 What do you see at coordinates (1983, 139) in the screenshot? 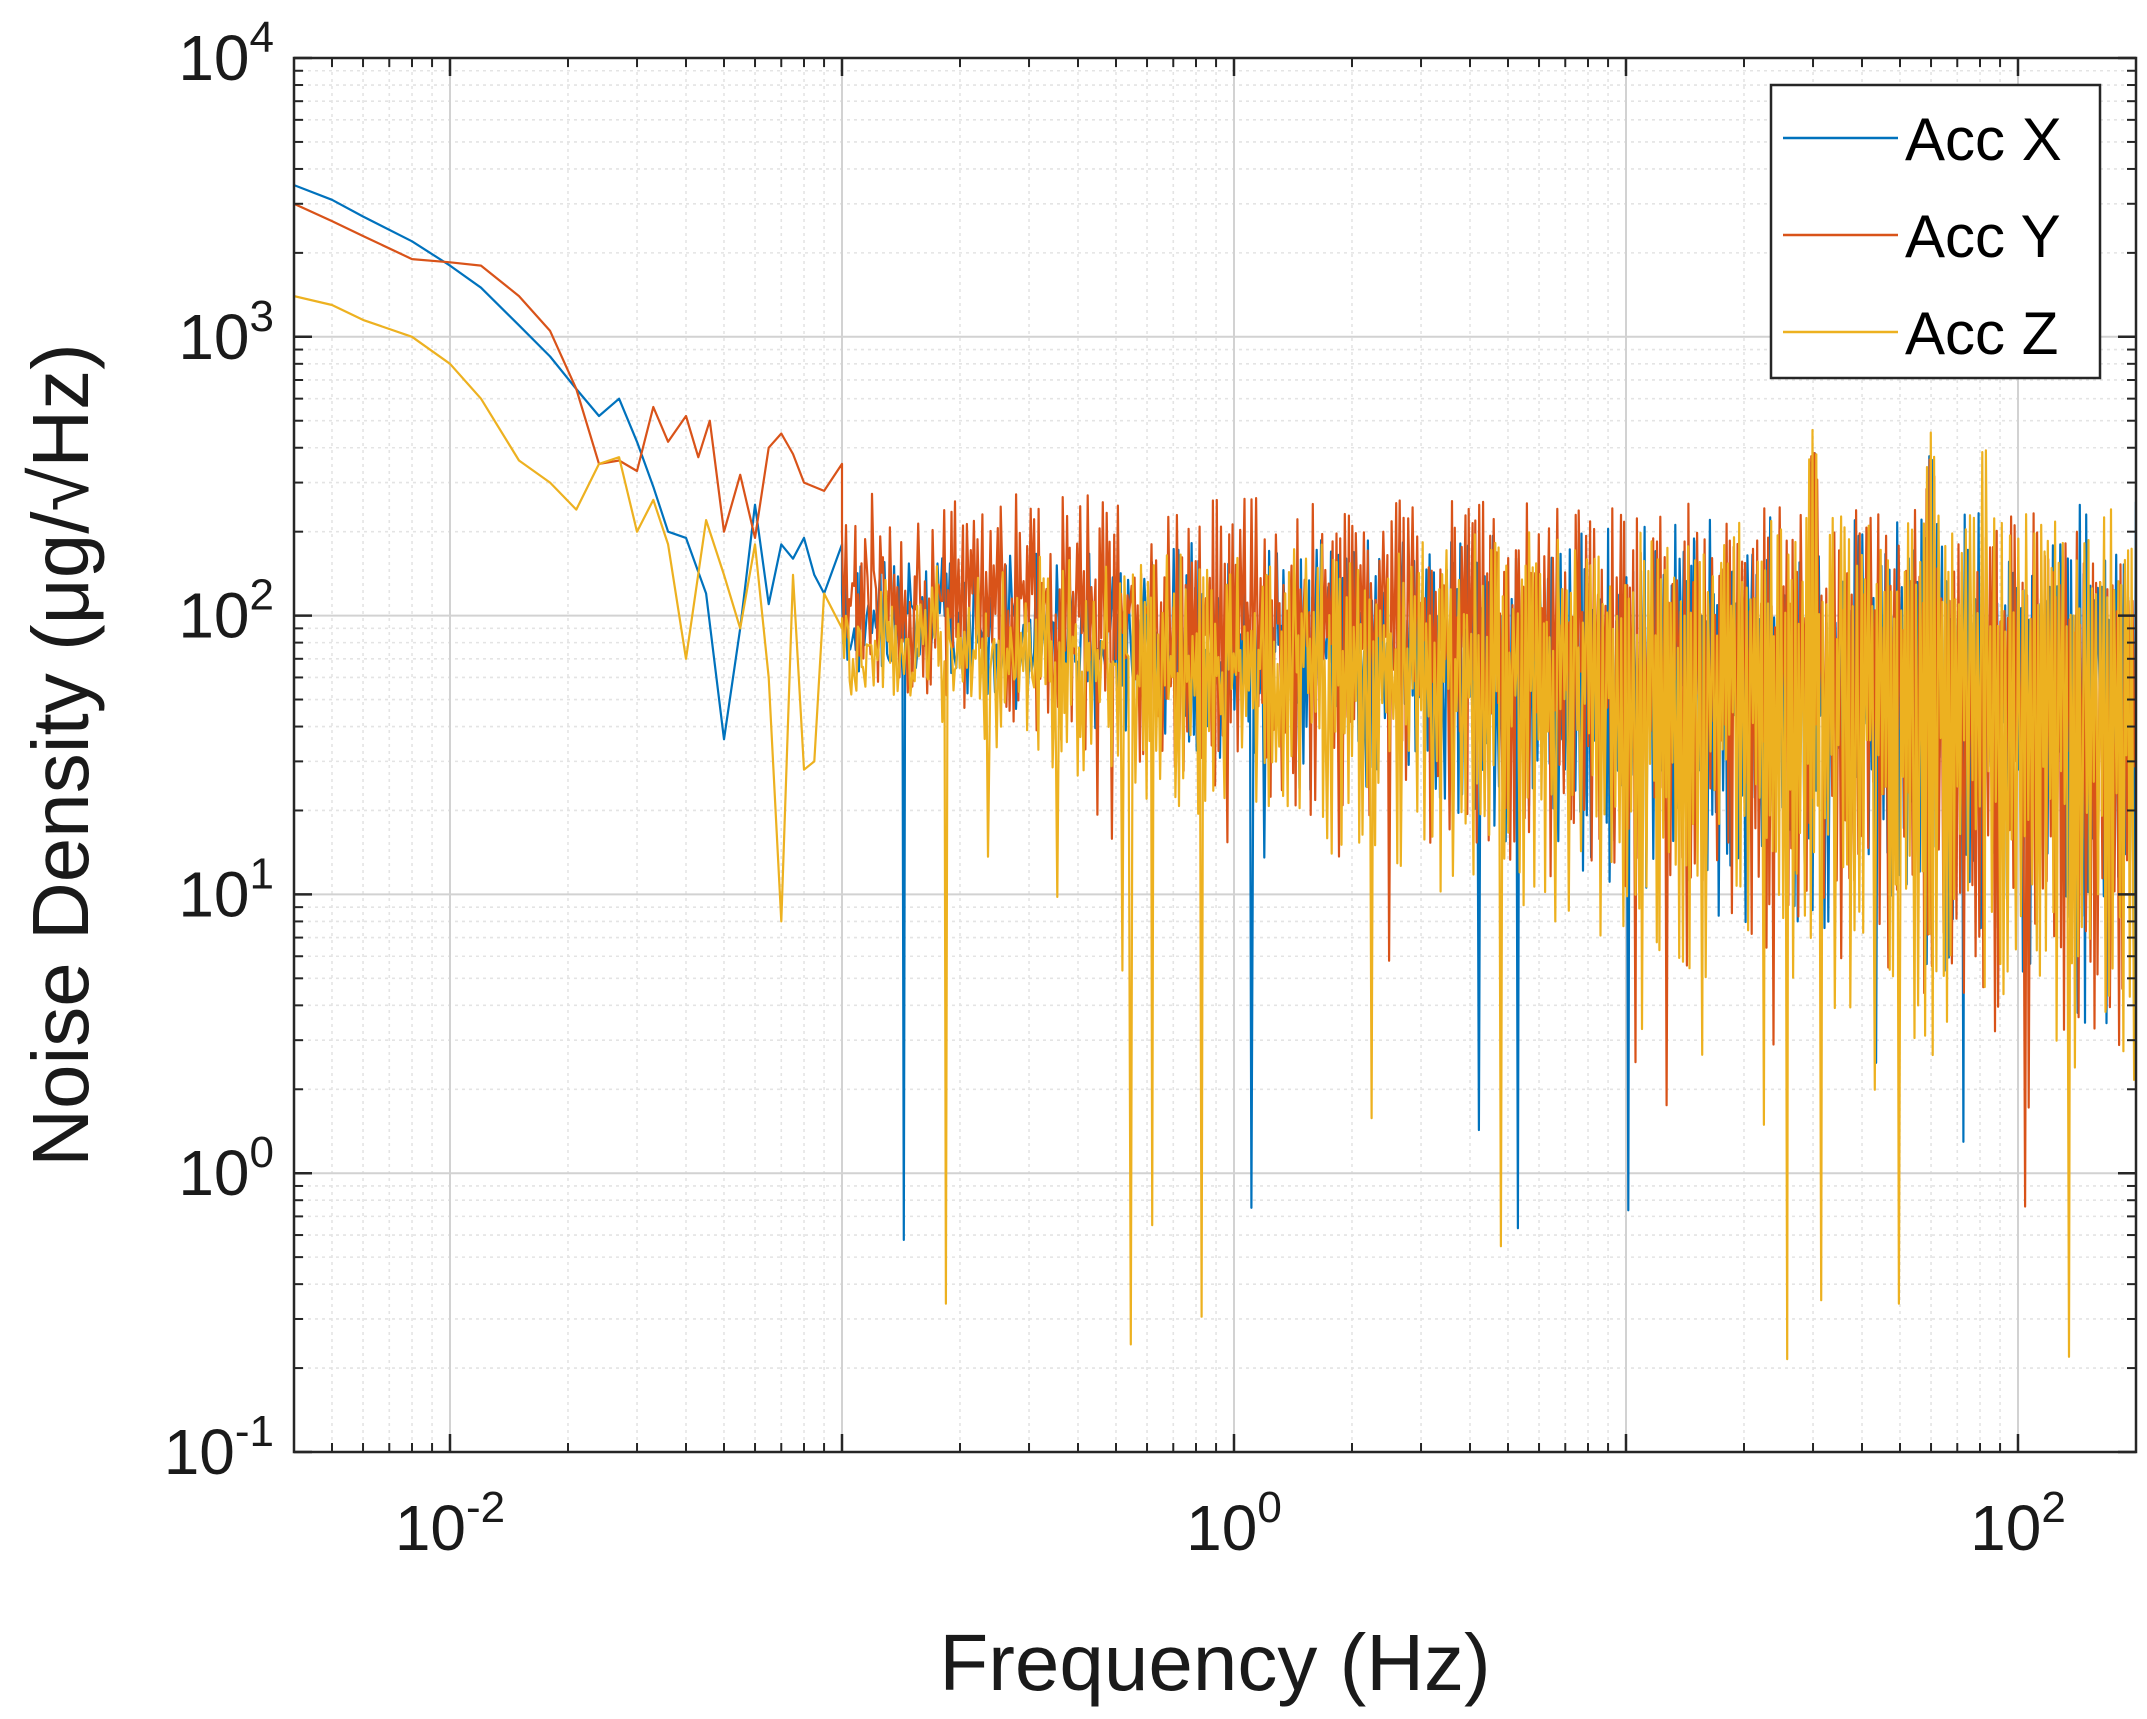
I see `legend-label-acc-x: Acc X` at bounding box center [1983, 139].